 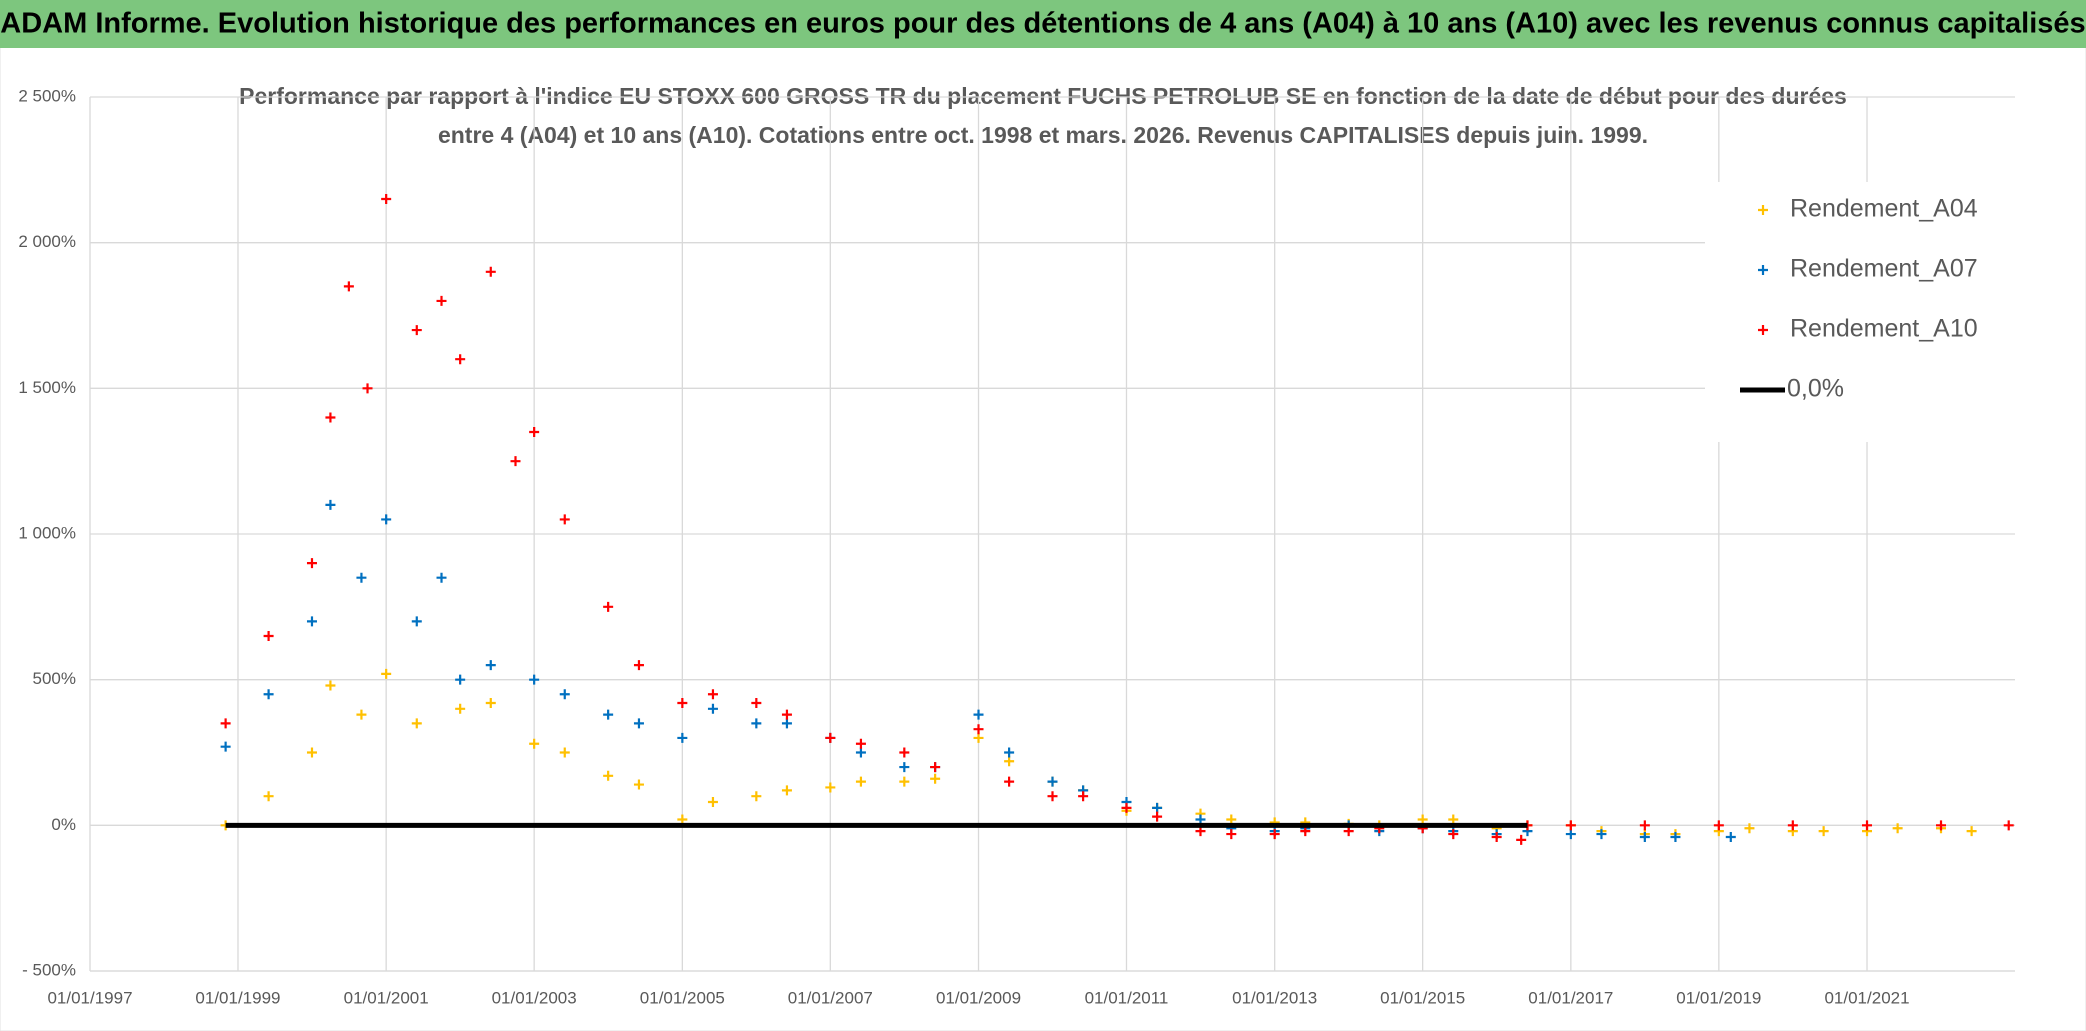 I want to click on y-tick-label: 2 000%, so click(x=47, y=241).